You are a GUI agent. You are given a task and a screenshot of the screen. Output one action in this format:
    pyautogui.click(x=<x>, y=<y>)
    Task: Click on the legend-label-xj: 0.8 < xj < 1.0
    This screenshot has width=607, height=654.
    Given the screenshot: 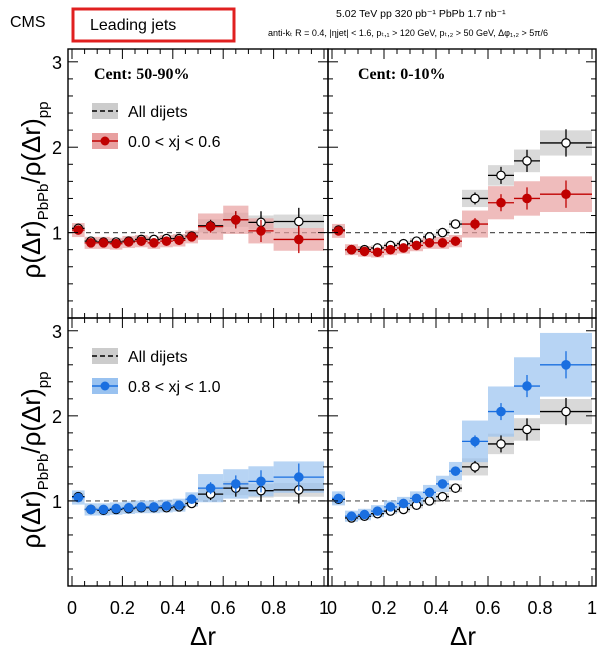 What is the action you would take?
    pyautogui.click(x=174, y=387)
    